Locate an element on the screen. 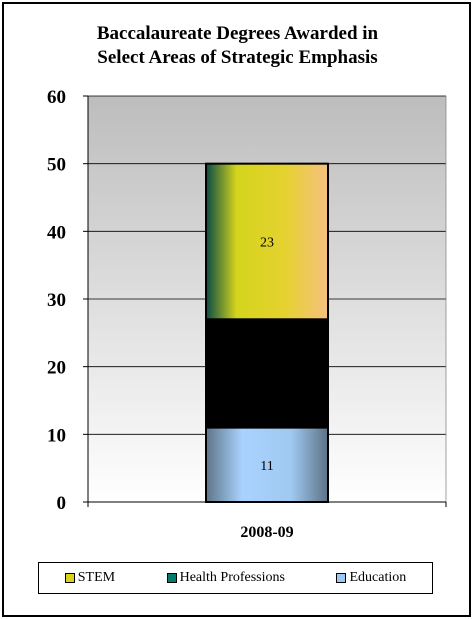 This screenshot has width=475, height=619. data-label: 11 is located at coordinates (266, 466).